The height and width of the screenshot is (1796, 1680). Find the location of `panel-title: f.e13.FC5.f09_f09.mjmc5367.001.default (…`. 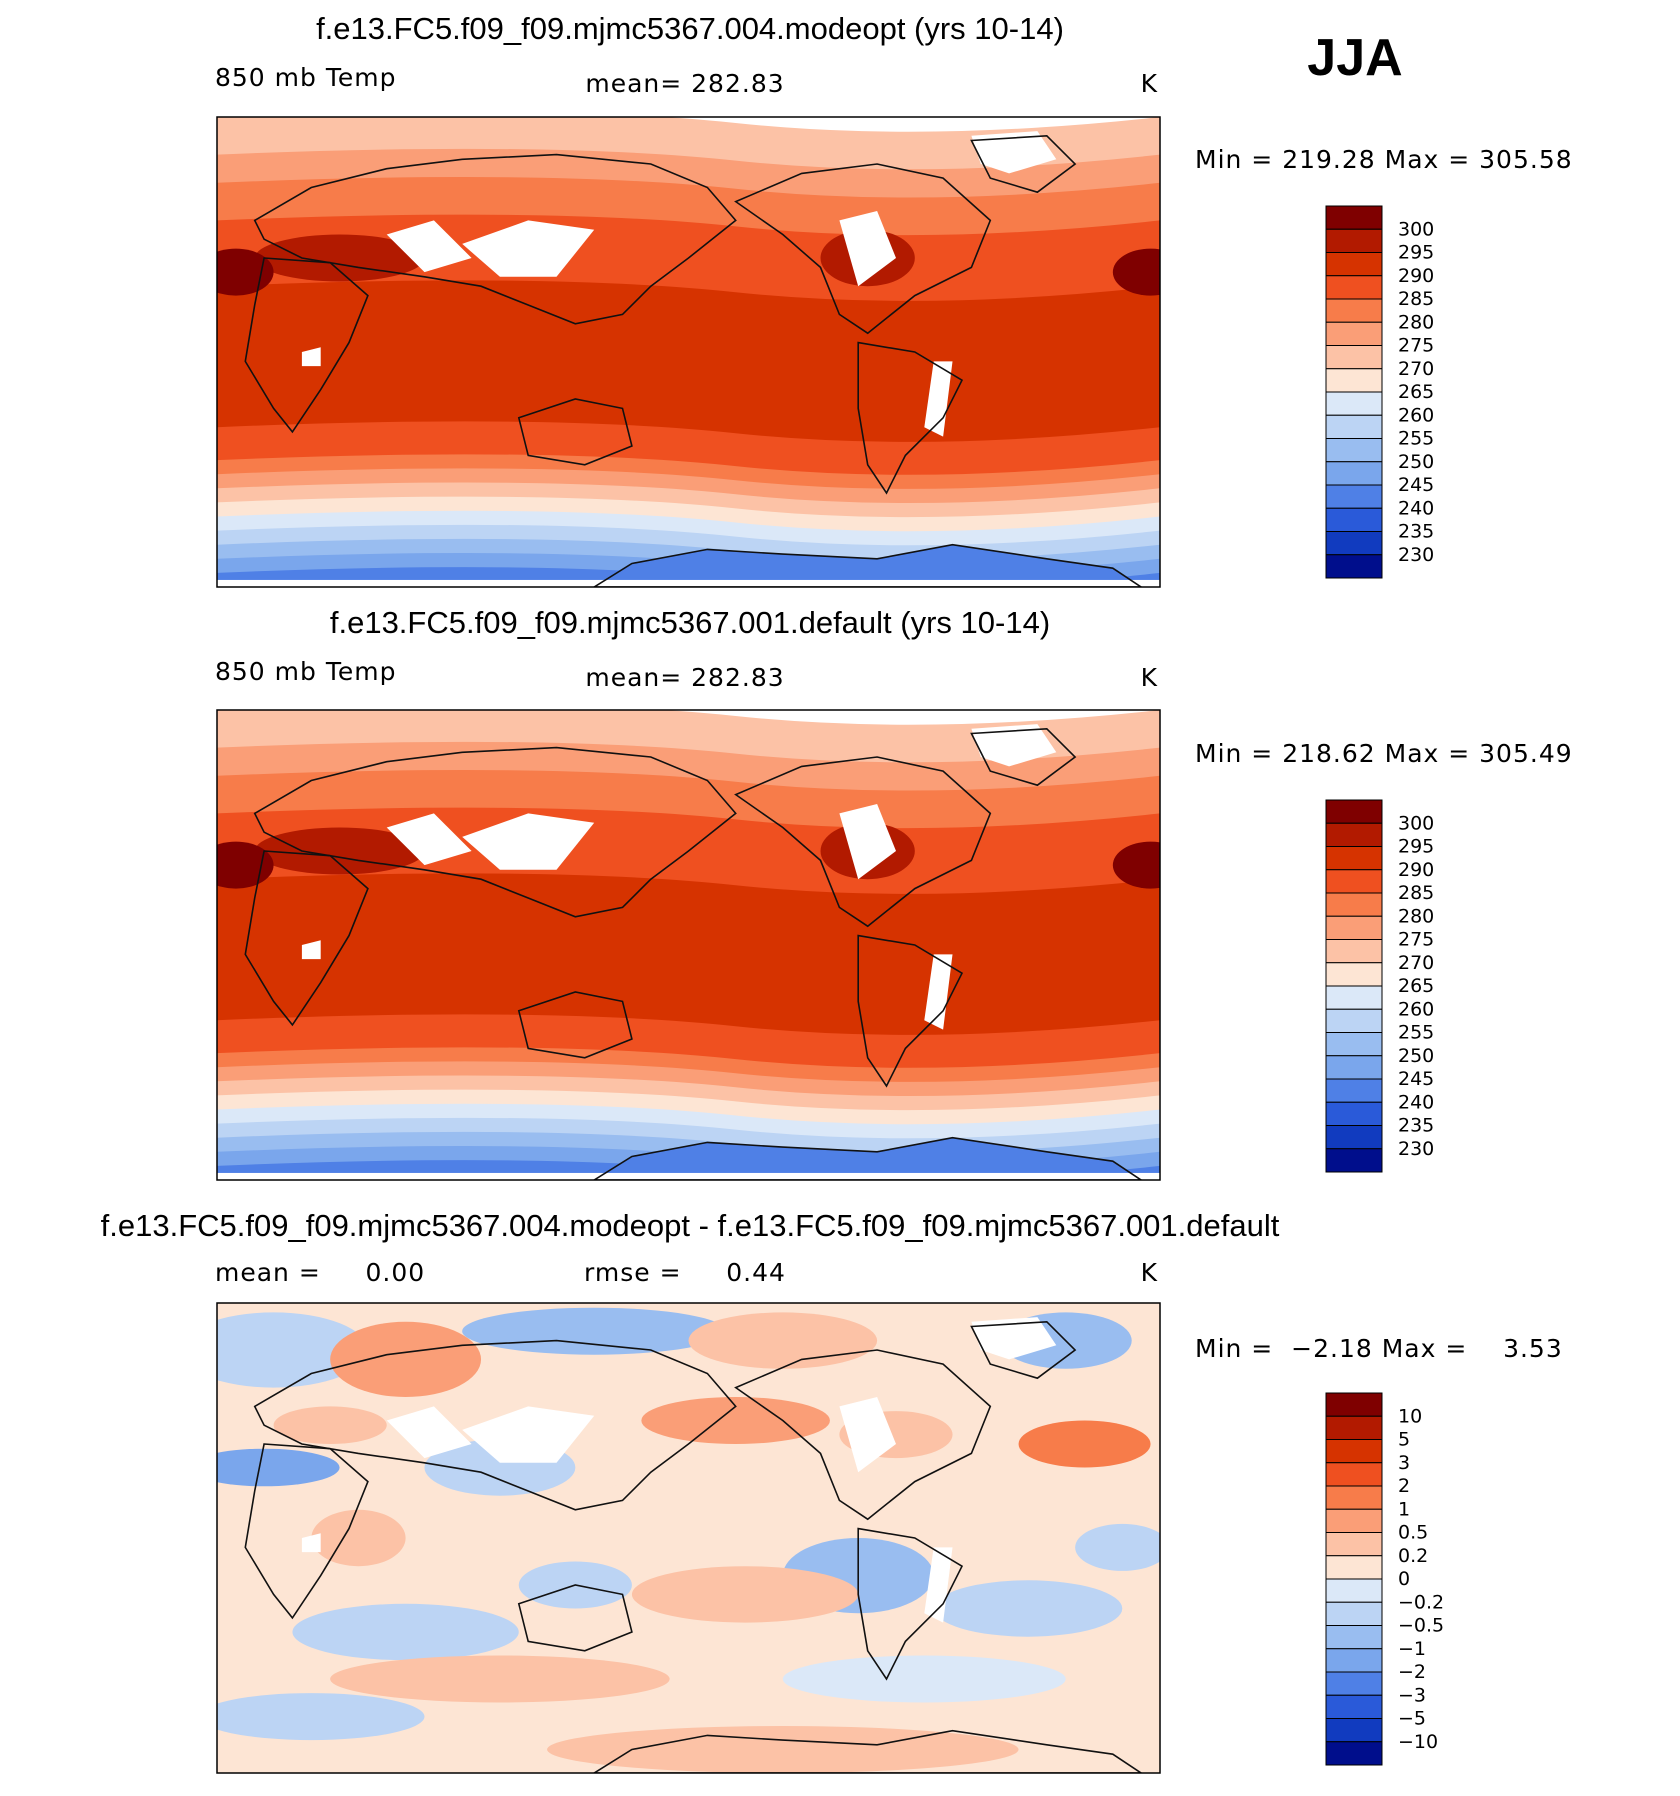

panel-title: f.e13.FC5.f09_f09.mjmc5367.001.default (… is located at coordinates (690, 622).